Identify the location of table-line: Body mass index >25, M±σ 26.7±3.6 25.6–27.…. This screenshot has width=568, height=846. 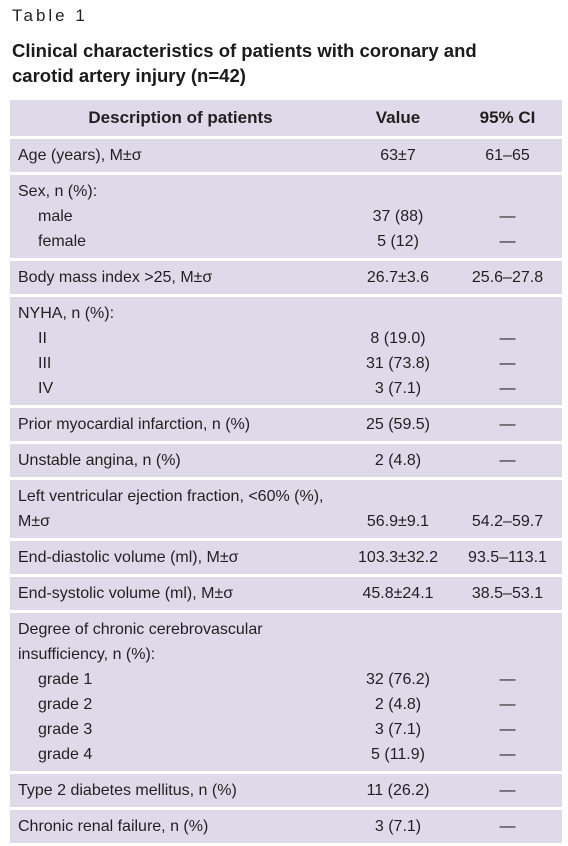
(286, 277).